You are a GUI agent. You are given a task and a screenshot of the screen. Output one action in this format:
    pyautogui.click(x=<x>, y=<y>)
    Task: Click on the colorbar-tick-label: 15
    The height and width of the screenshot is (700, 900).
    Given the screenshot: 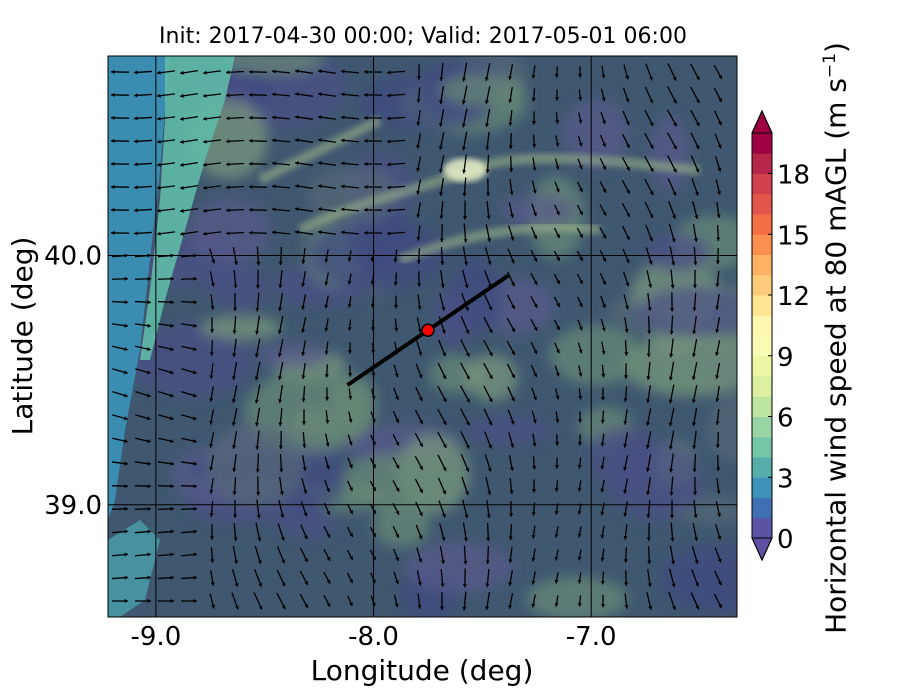 What is the action you would take?
    pyautogui.click(x=793, y=236)
    